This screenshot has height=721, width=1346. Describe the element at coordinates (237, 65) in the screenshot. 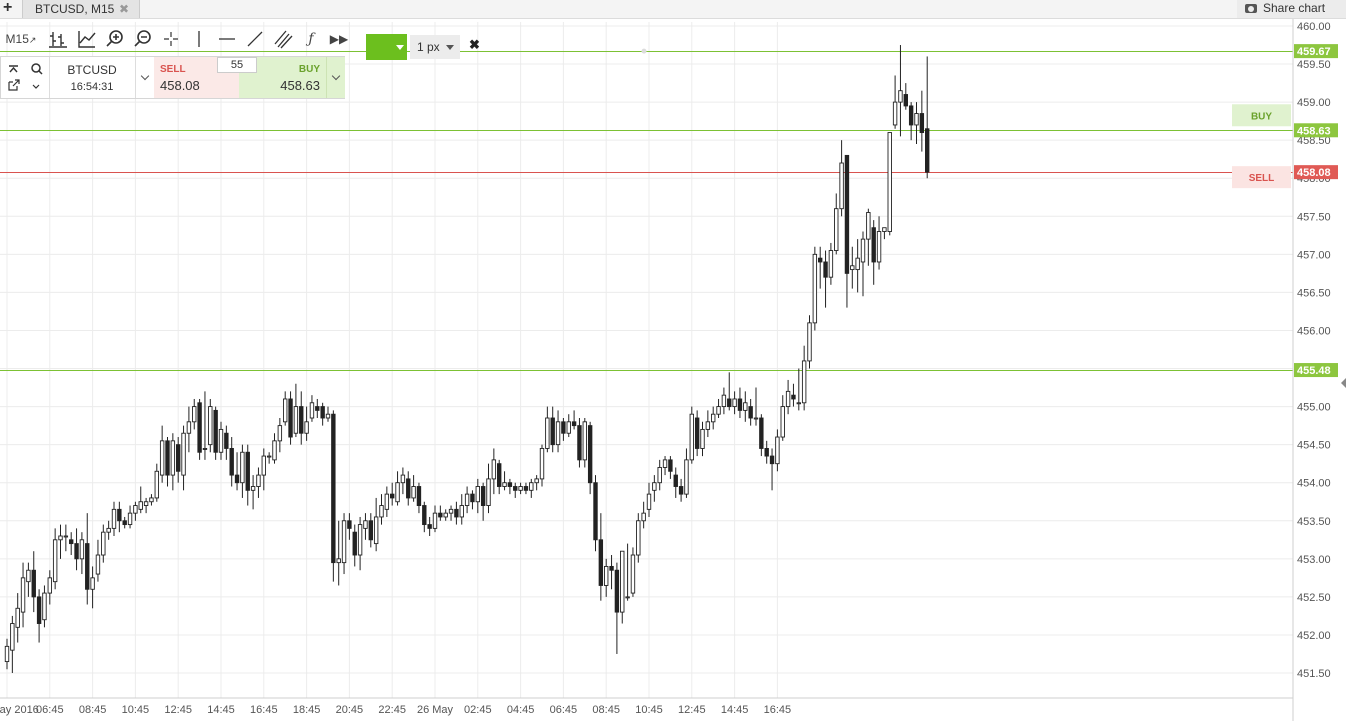

I see `spread-value: 55` at that location.